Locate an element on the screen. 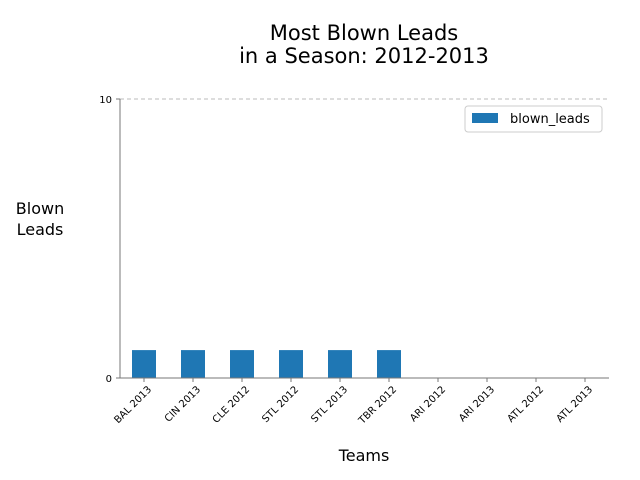 The height and width of the screenshot is (480, 640). x-tick-label: ARI 2013 is located at coordinates (477, 404).